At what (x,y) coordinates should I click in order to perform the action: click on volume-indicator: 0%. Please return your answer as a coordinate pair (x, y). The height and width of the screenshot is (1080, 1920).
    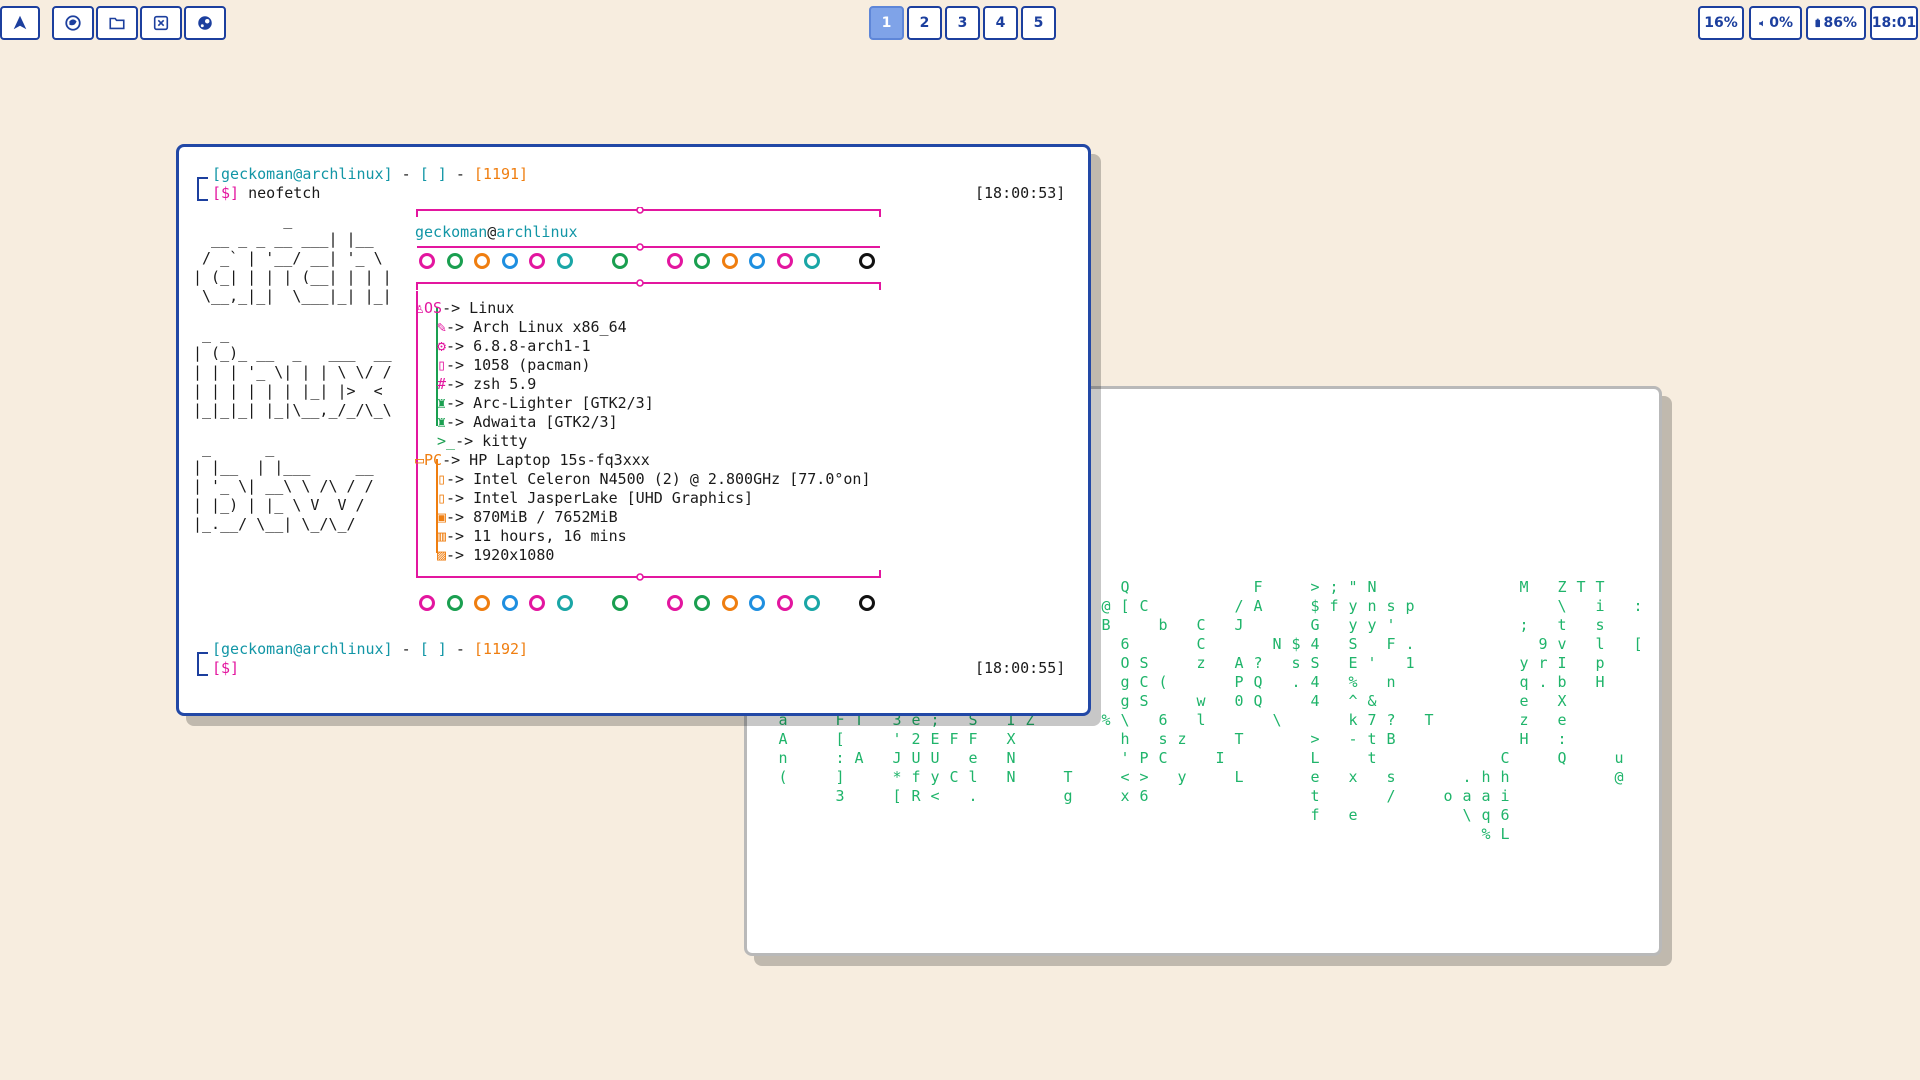
    Looking at the image, I should click on (1775, 23).